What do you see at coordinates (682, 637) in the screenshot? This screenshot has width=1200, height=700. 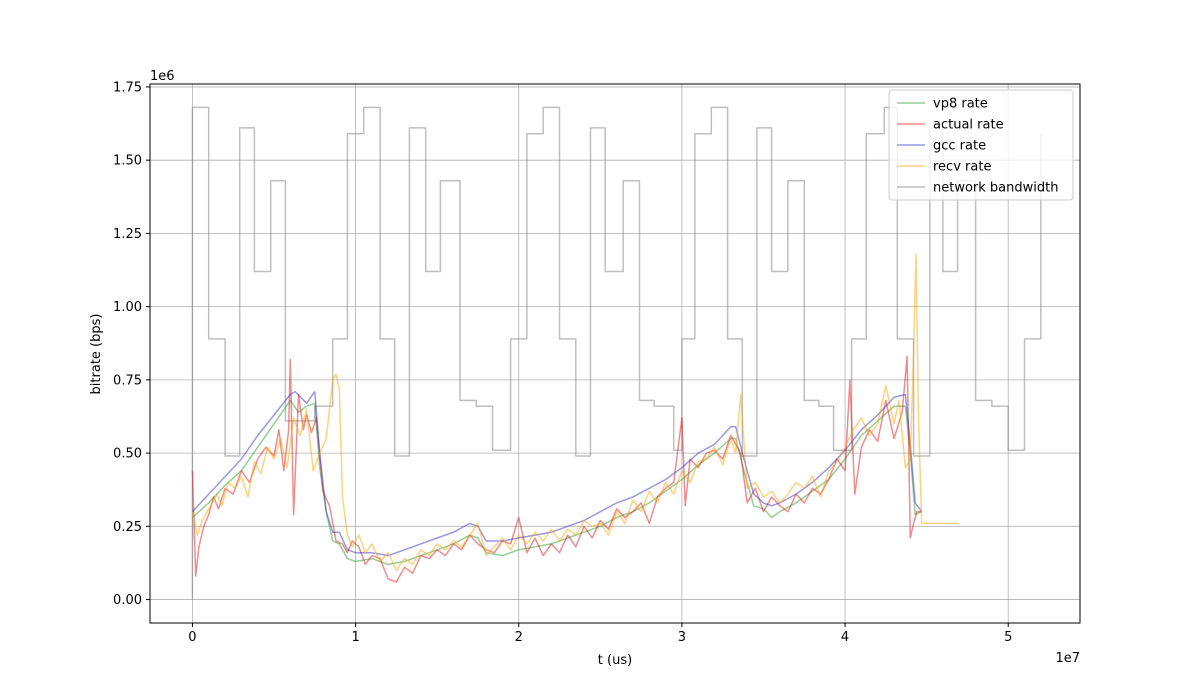 I see `x-tick-label: 3` at bounding box center [682, 637].